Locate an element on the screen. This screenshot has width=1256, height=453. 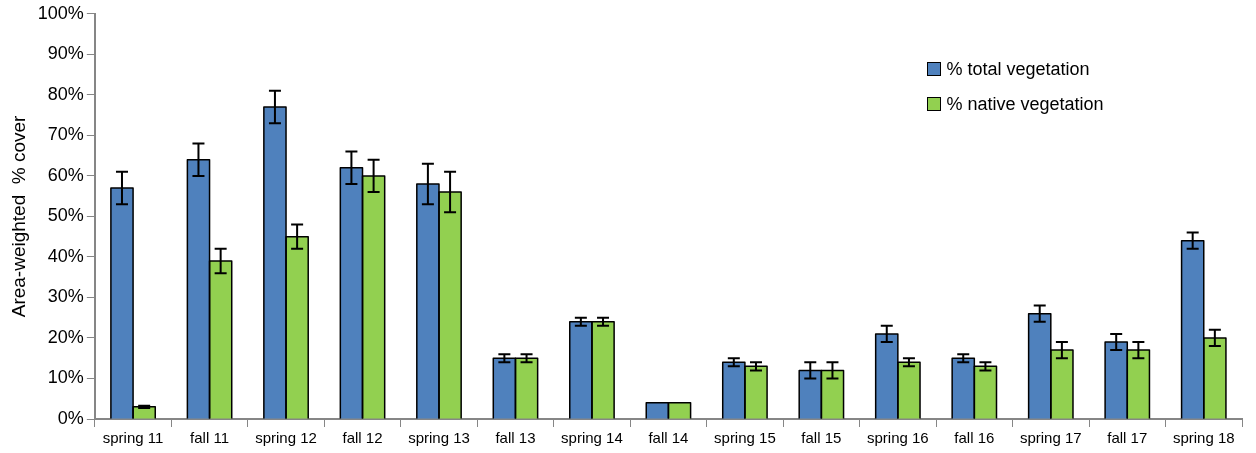
x-tick-label: fall 12 is located at coordinates (362, 438).